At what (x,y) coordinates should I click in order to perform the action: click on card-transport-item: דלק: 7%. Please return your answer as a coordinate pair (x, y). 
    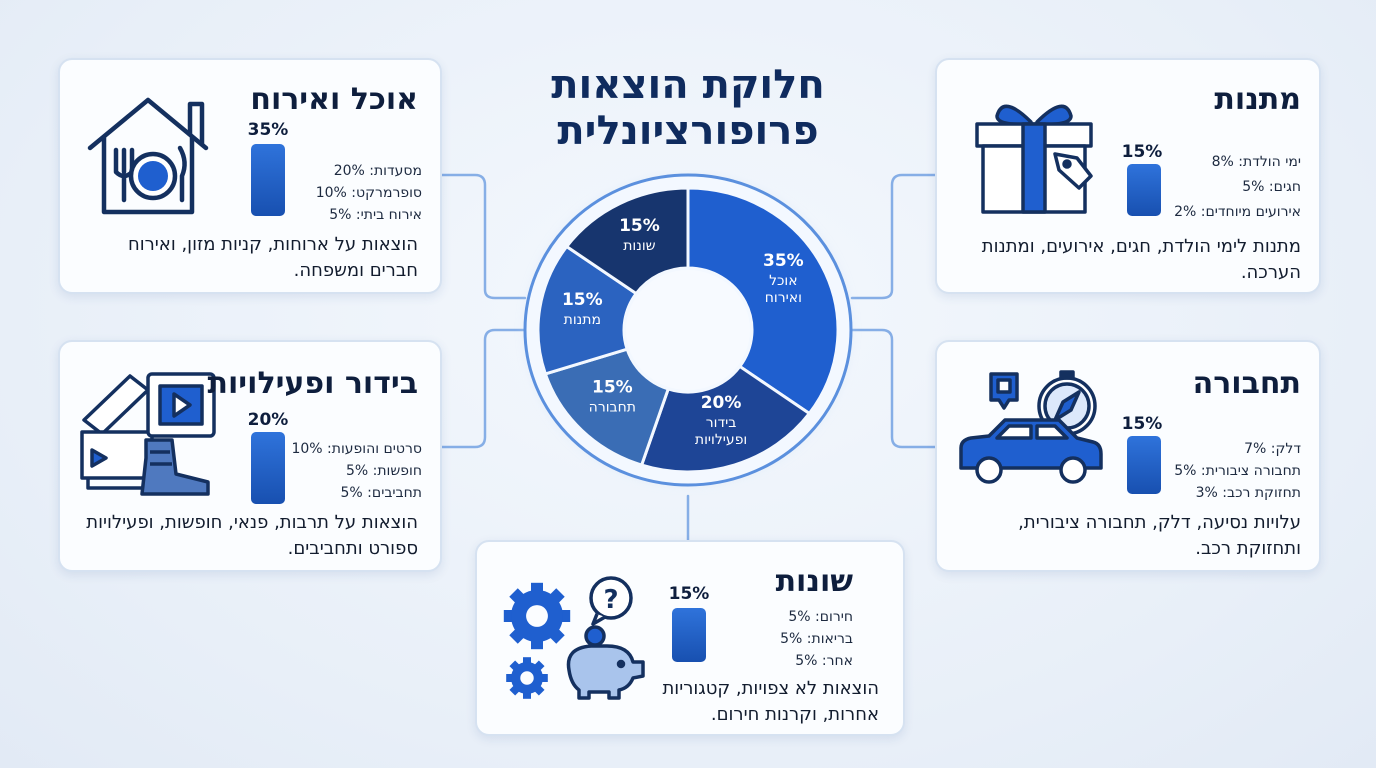
    Looking at the image, I should click on (1272, 449).